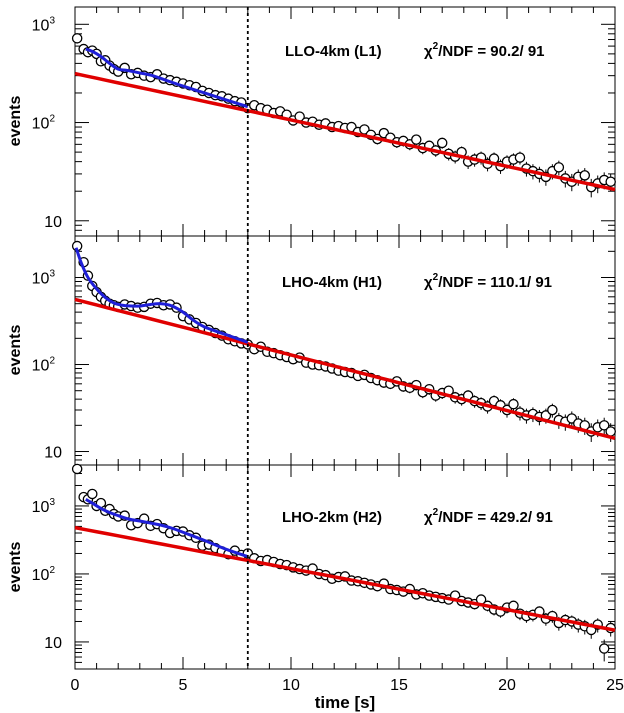  I want to click on x-tick-labels: 0 5 10 15 20 25, so click(347, 685).